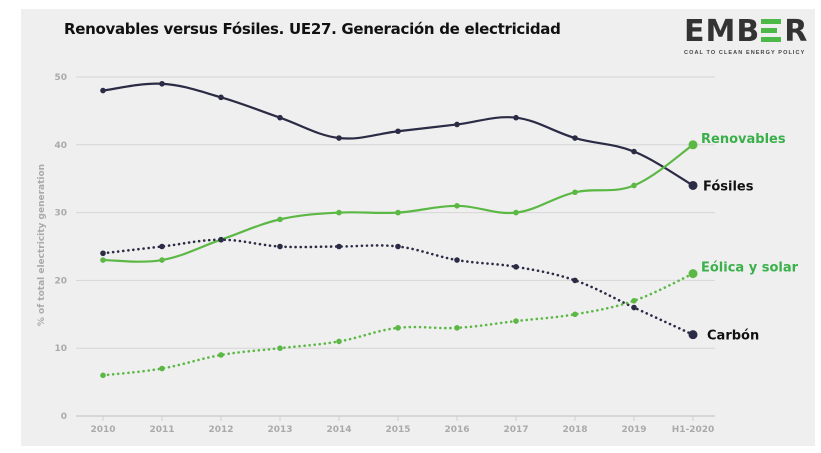 The width and height of the screenshot is (821, 453). Describe the element at coordinates (728, 186) in the screenshot. I see `series-label-fosiles: Fósiles` at that location.